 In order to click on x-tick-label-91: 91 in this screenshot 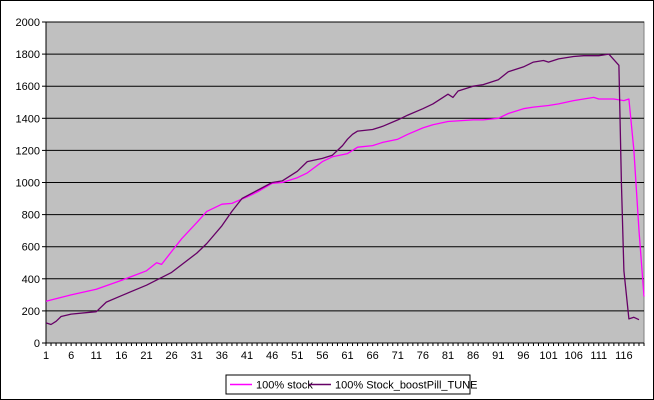, I will do `click(498, 356)`.